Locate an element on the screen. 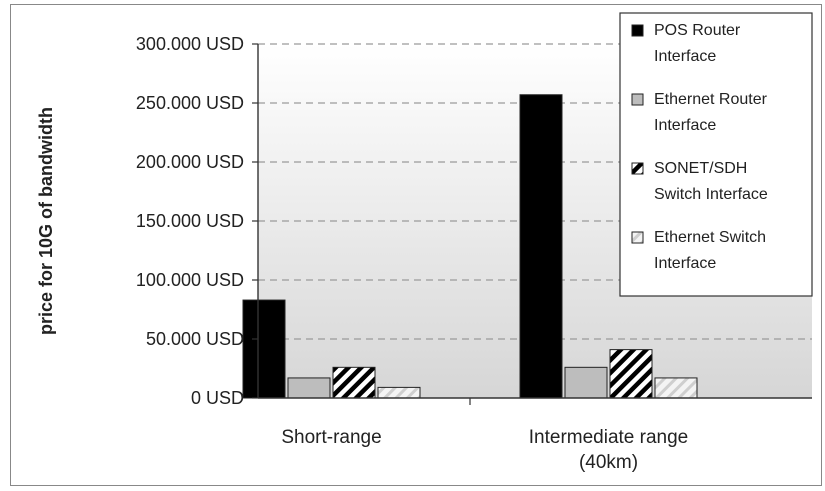 The height and width of the screenshot is (491, 825). legend-label: Switch Interface is located at coordinates (711, 194).